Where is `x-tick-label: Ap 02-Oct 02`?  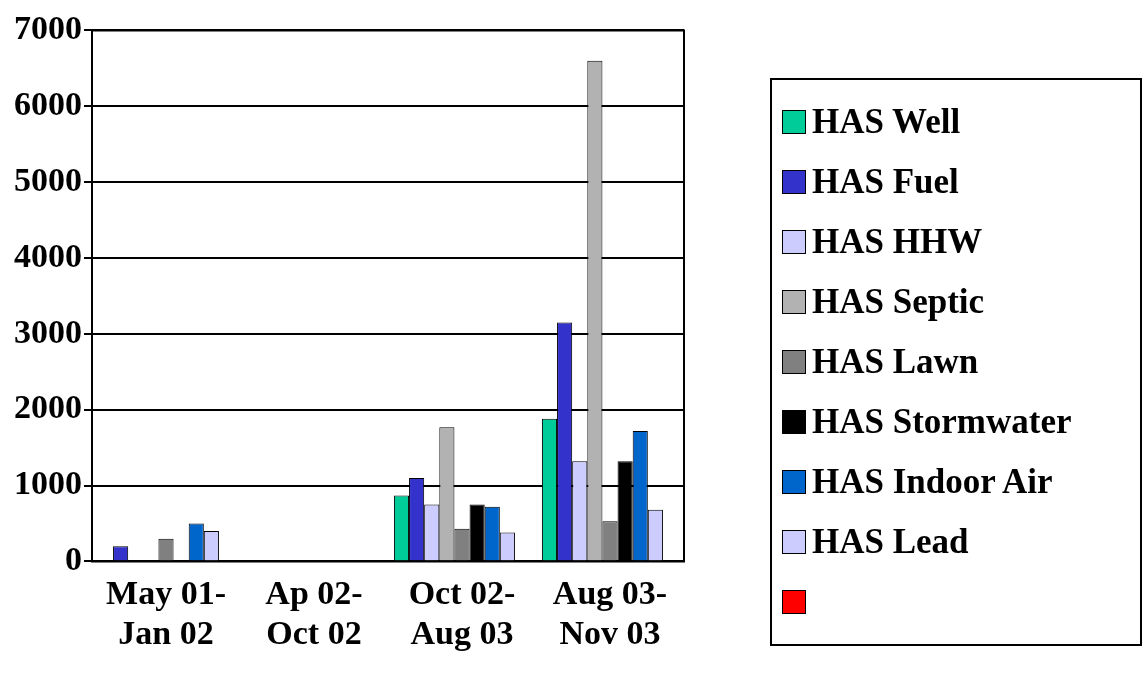 x-tick-label: Ap 02-Oct 02 is located at coordinates (314, 612).